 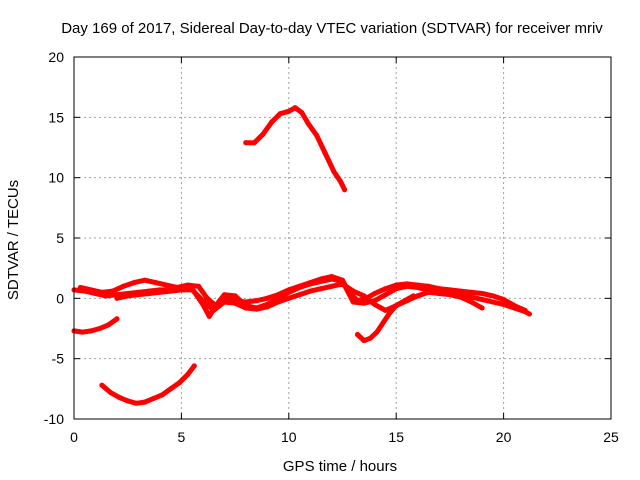 What do you see at coordinates (54, 238) in the screenshot?
I see `y-tick-labels: -10 -5 0 5 10 15 20` at bounding box center [54, 238].